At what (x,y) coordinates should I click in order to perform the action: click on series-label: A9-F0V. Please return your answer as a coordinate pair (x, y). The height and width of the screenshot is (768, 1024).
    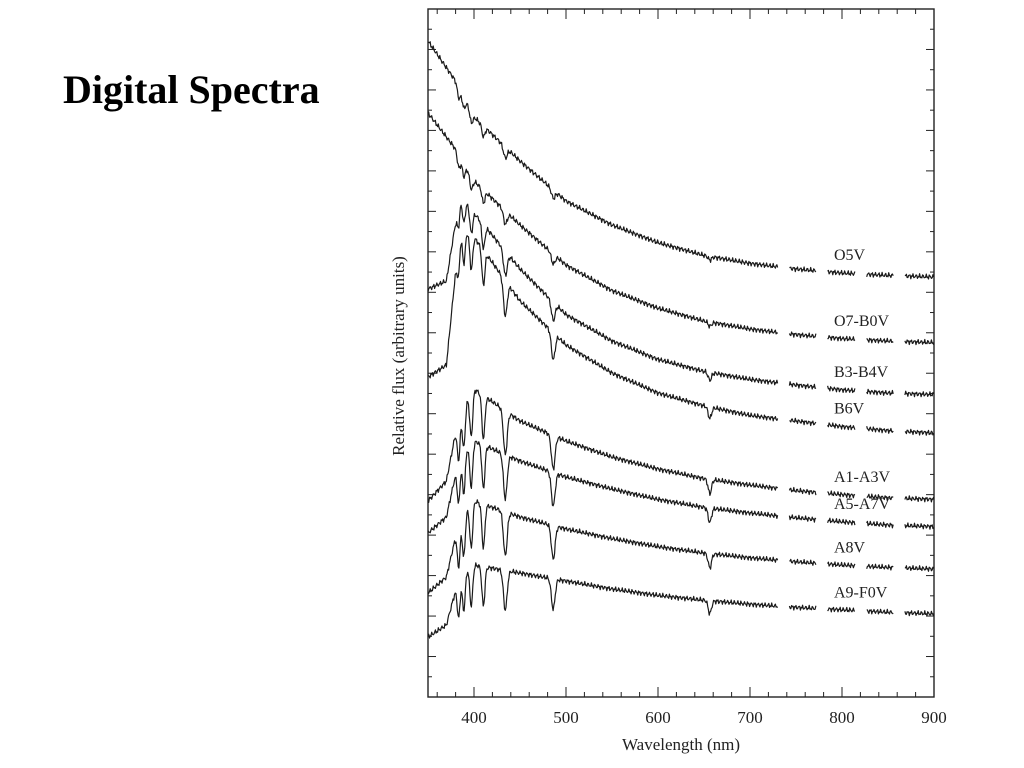
    Looking at the image, I should click on (861, 592).